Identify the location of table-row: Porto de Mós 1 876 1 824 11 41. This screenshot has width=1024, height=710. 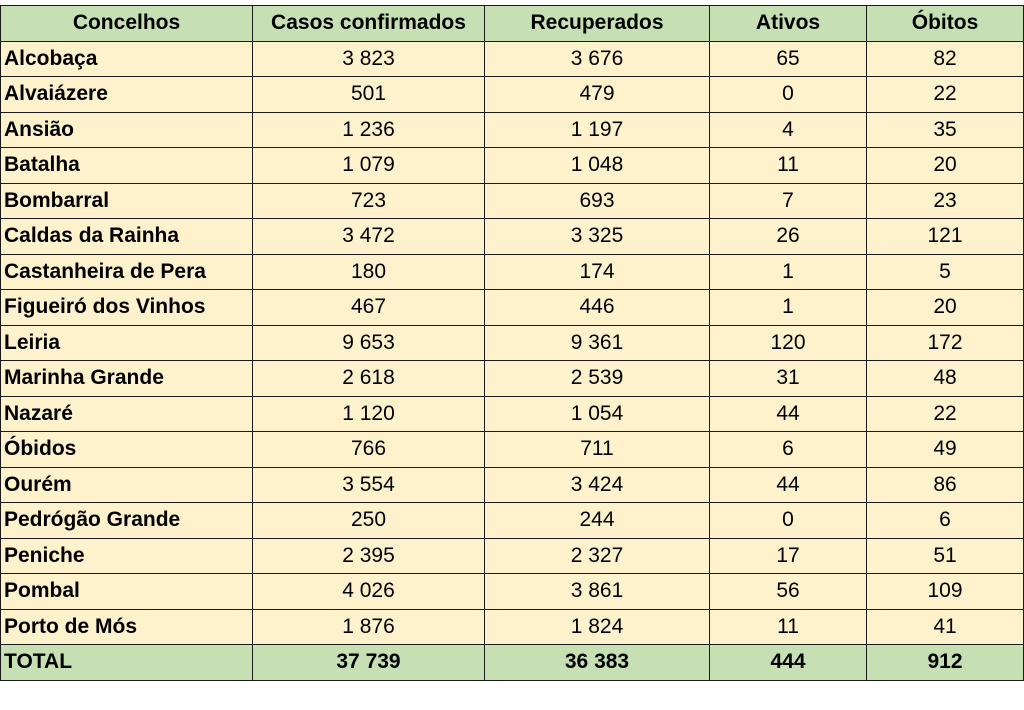
(512, 626).